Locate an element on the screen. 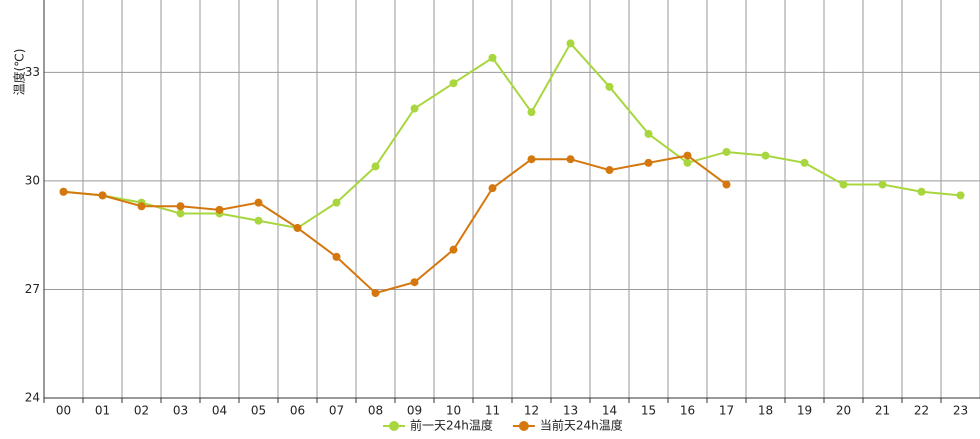  x-tick-label: 16 is located at coordinates (687, 411).